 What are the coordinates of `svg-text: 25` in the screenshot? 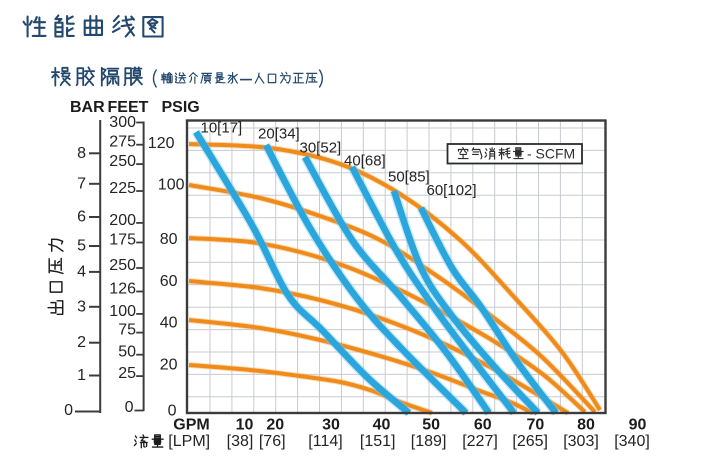 It's located at (127, 373).